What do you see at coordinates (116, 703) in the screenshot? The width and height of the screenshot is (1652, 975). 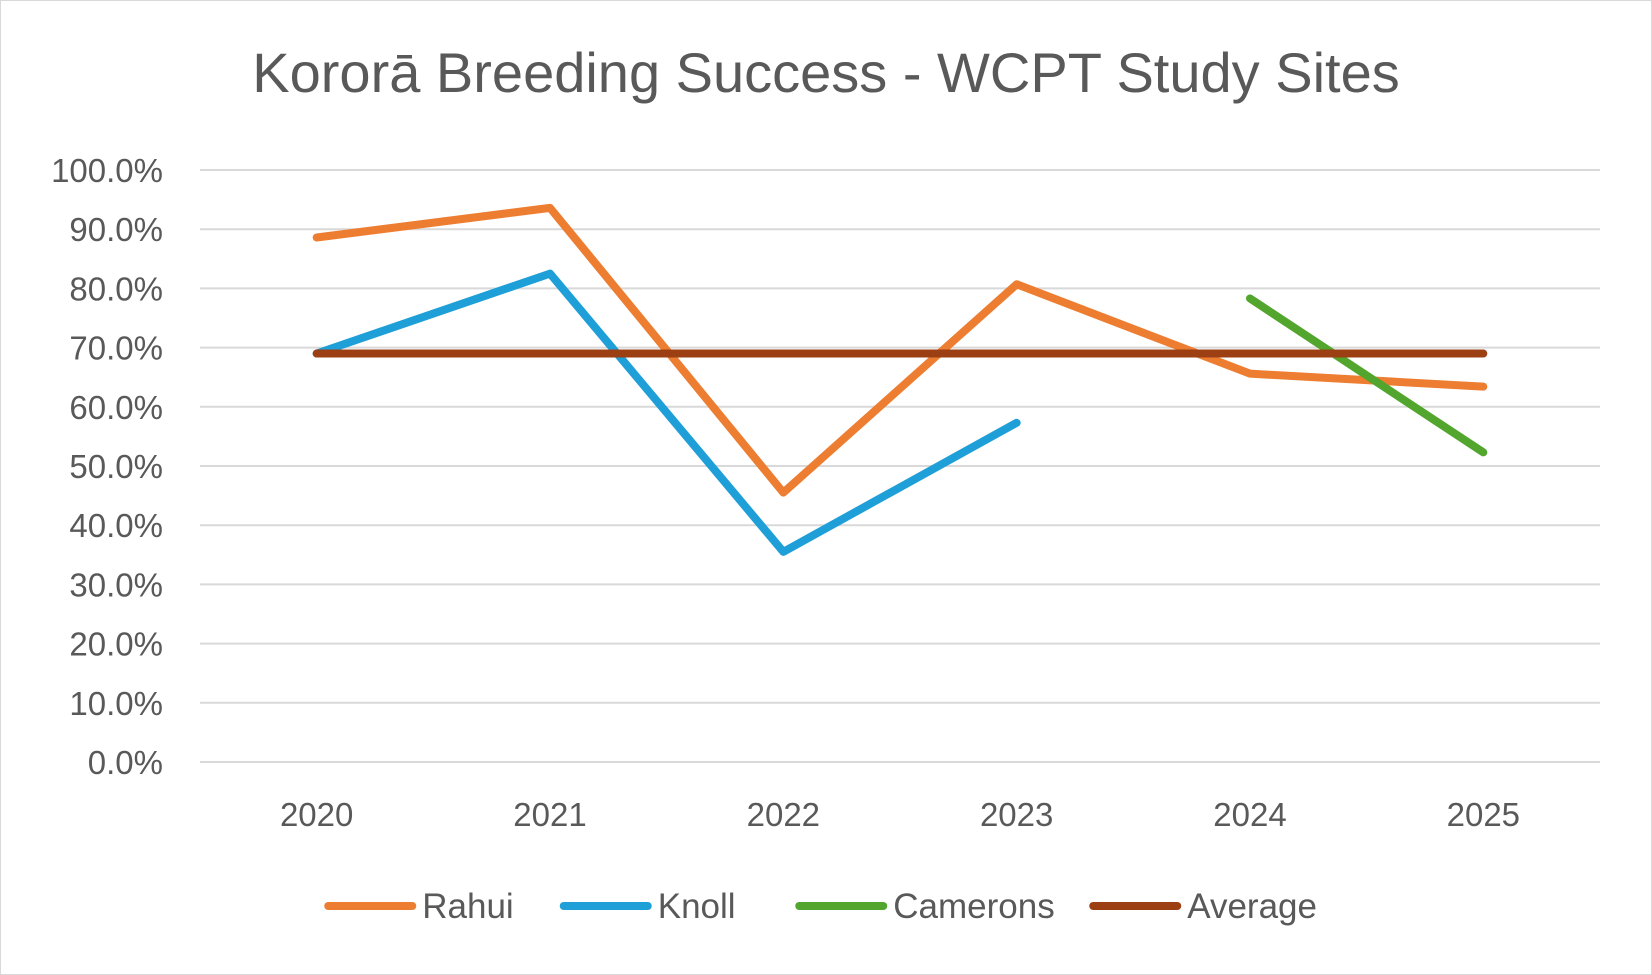 I see `y-tick-label: 10.0%` at bounding box center [116, 703].